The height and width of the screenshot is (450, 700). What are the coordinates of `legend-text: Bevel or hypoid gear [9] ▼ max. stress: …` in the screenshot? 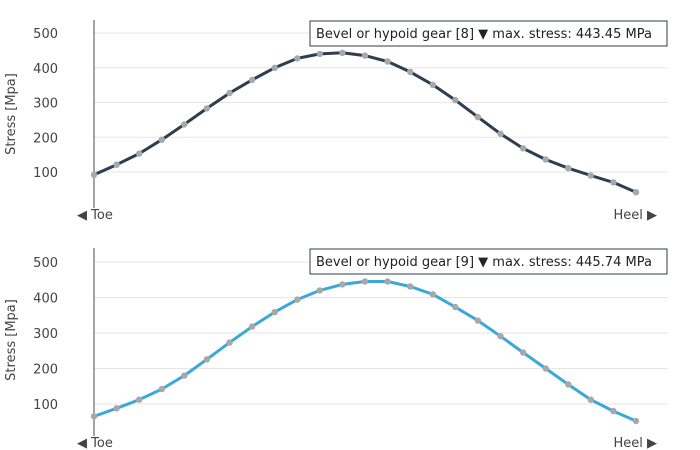 It's located at (484, 262).